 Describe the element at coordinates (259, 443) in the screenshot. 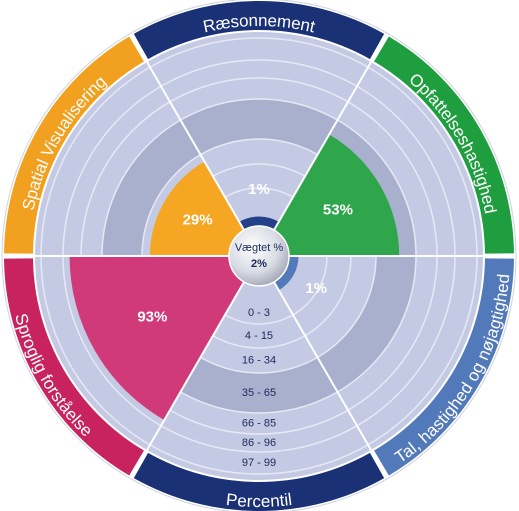

I see `band-label: 86 - 96` at that location.